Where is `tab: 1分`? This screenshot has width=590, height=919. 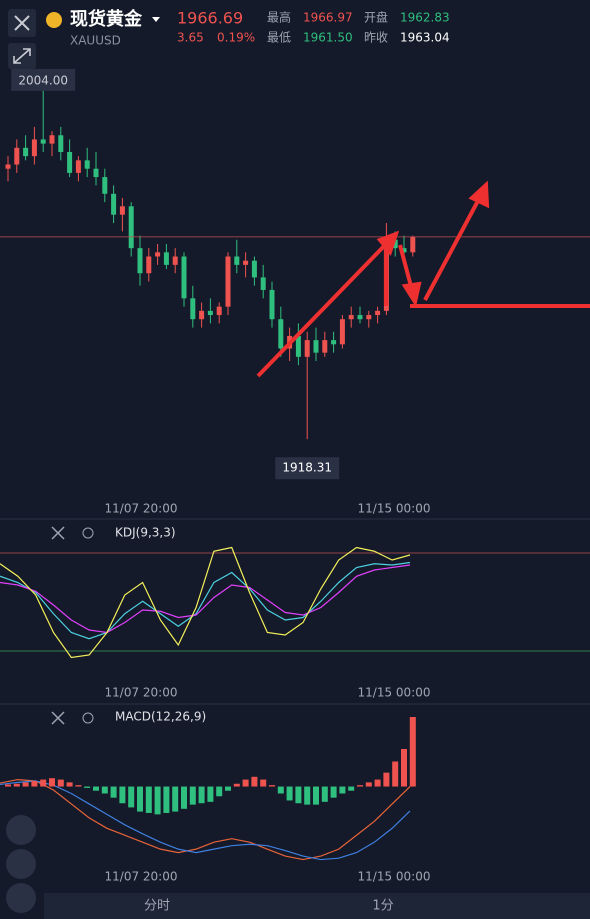
tab: 1分 is located at coordinates (382, 906).